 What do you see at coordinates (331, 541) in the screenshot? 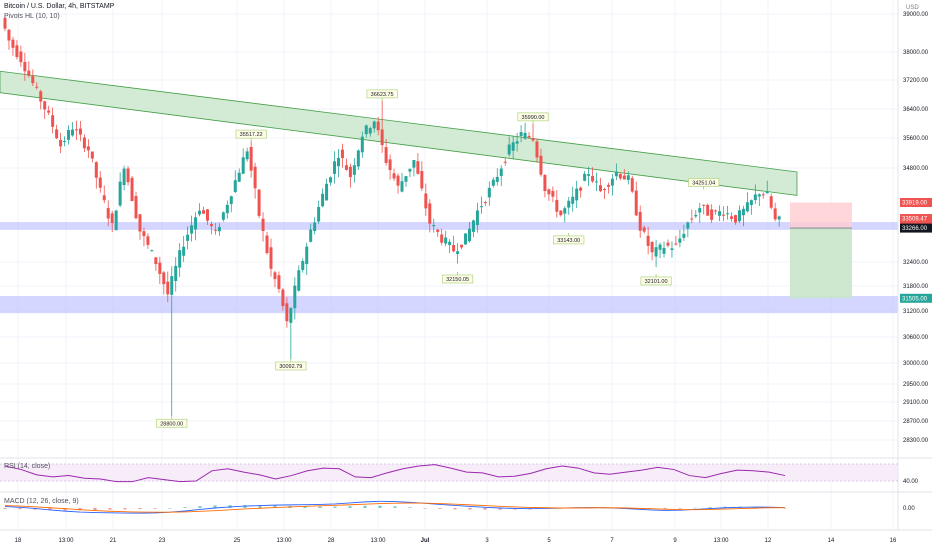
I see `x-tick-label: 28` at bounding box center [331, 541].